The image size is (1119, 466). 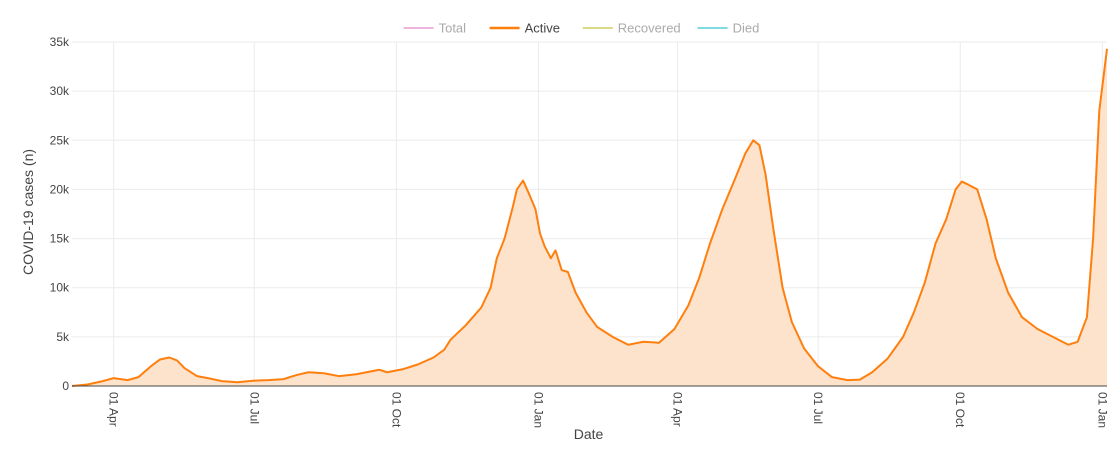 I want to click on x-axis-title: Date, so click(x=589, y=434).